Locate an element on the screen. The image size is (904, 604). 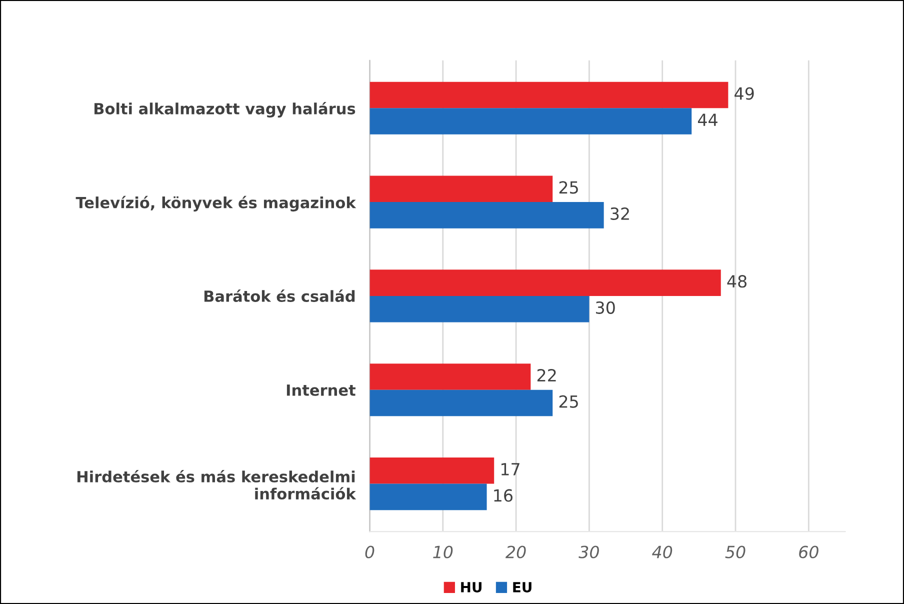
x-tick-label: 20 is located at coordinates (516, 552).